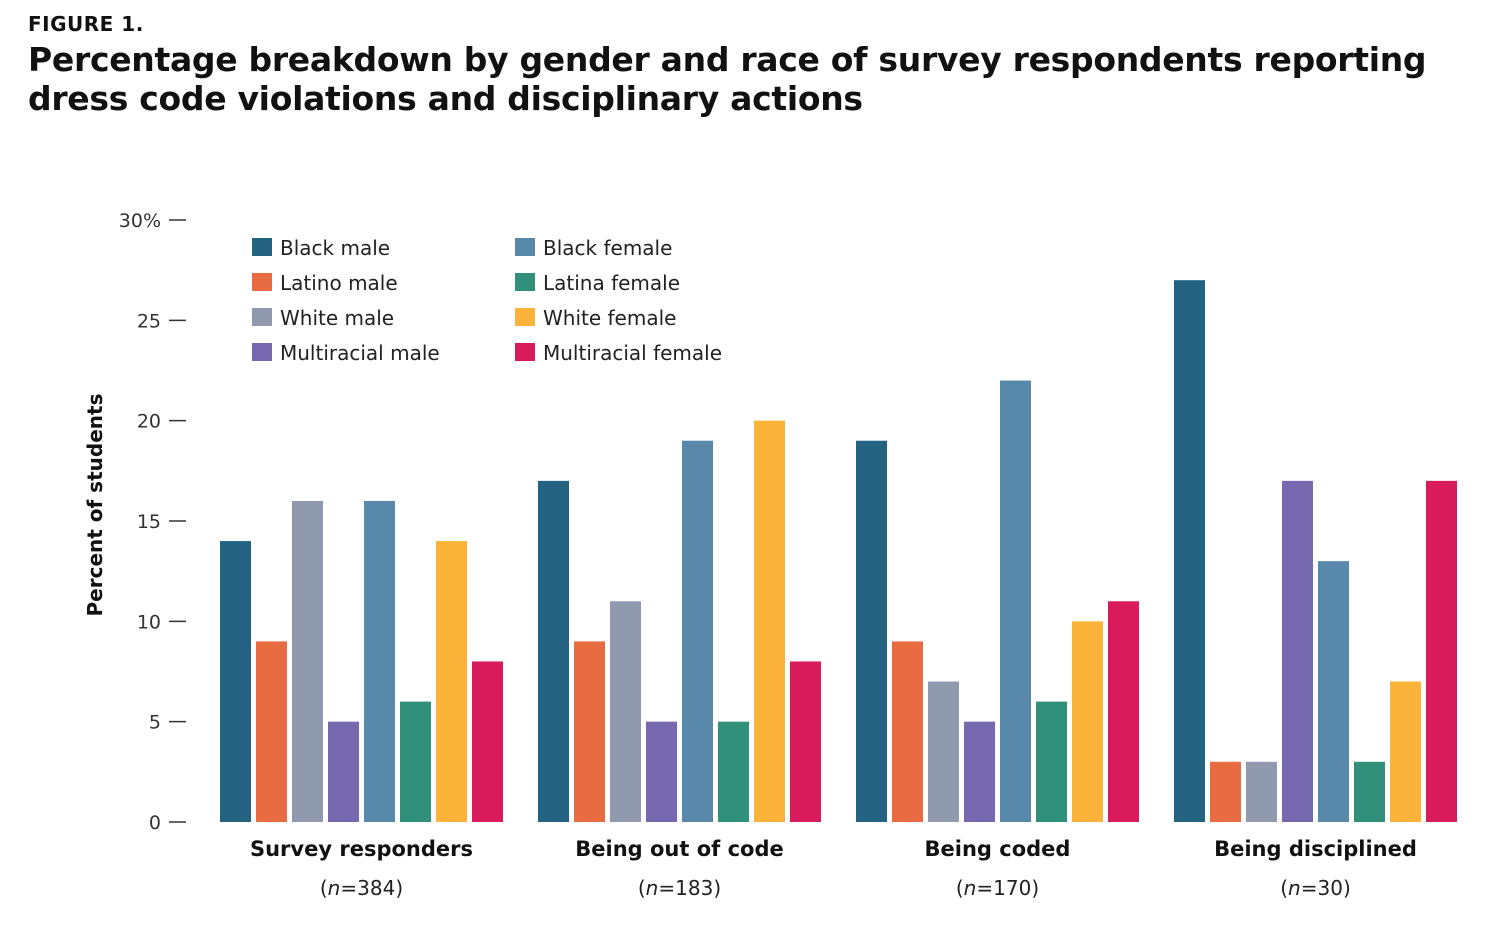 The width and height of the screenshot is (1501, 940). What do you see at coordinates (149, 622) in the screenshot?
I see `y-tick-label: 10` at bounding box center [149, 622].